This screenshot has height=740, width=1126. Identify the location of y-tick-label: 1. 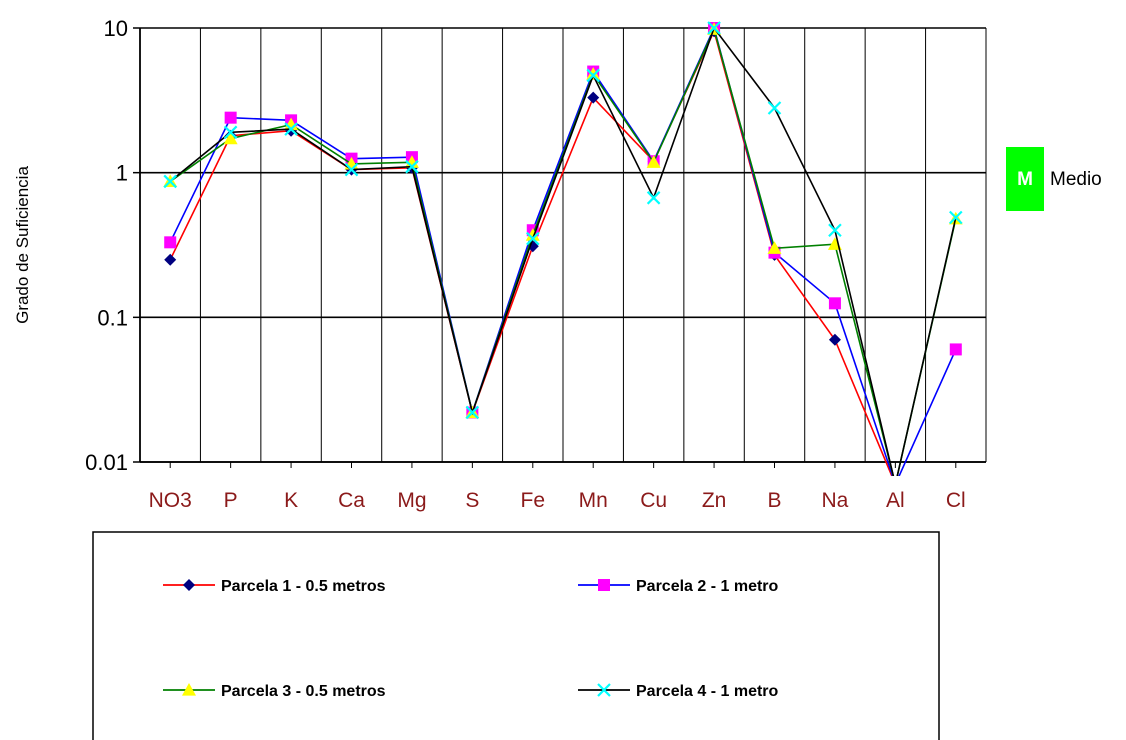
(122, 173).